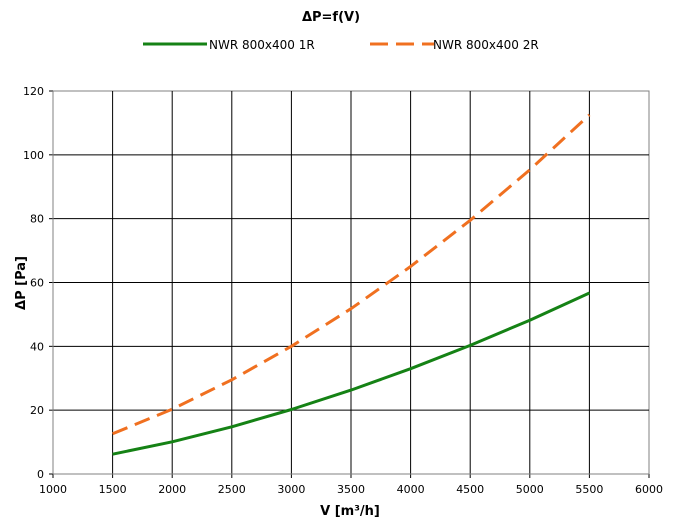 This screenshot has width=675, height=522. I want to click on x-tick-label: 4000, so click(411, 489).